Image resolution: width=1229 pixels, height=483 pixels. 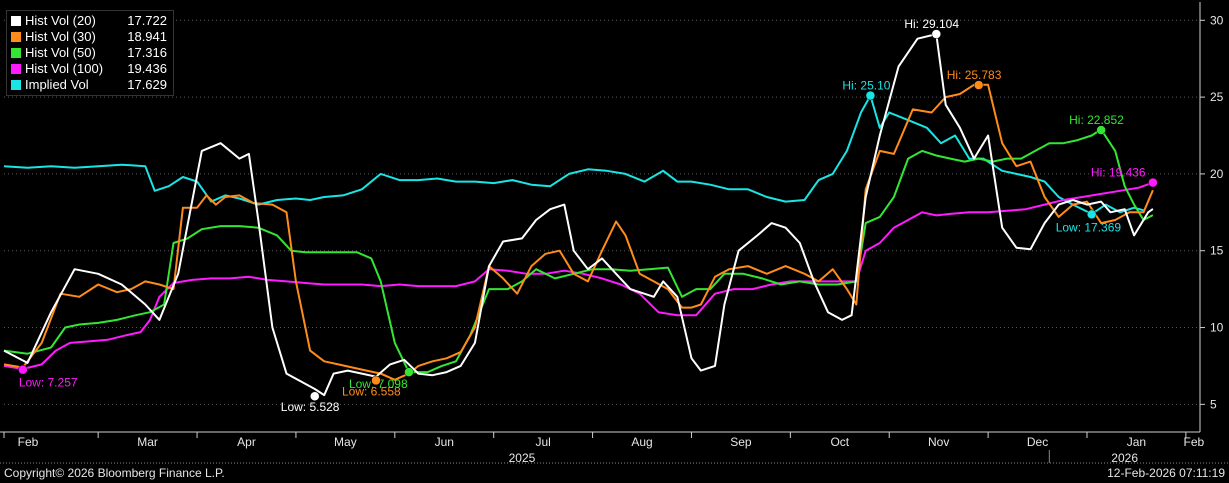 What do you see at coordinates (1124, 458) in the screenshot?
I see `year-label: 2026` at bounding box center [1124, 458].